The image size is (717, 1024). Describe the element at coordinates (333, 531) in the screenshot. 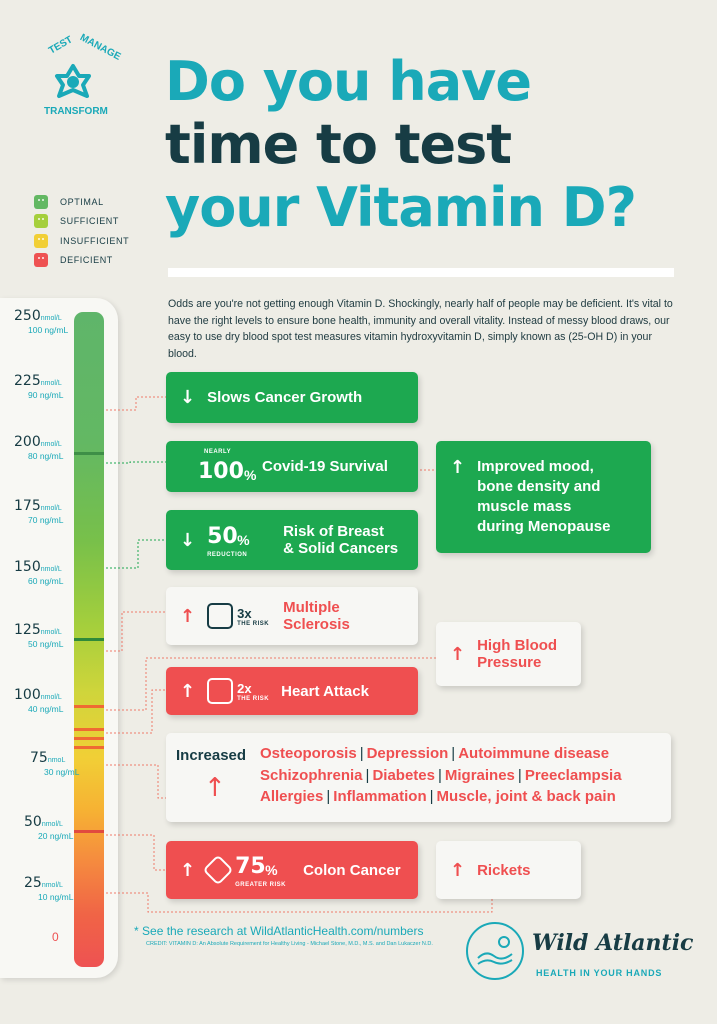

I see `card-text-line: Risk of Breast` at that location.